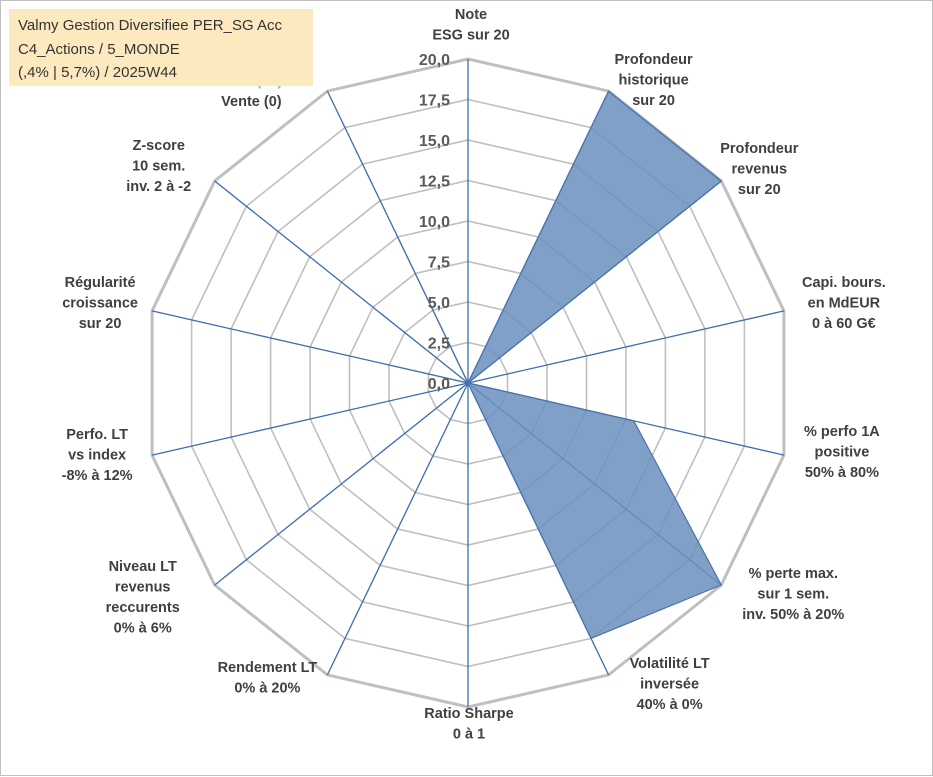  I want to click on axis-label-line: historique, so click(654, 81).